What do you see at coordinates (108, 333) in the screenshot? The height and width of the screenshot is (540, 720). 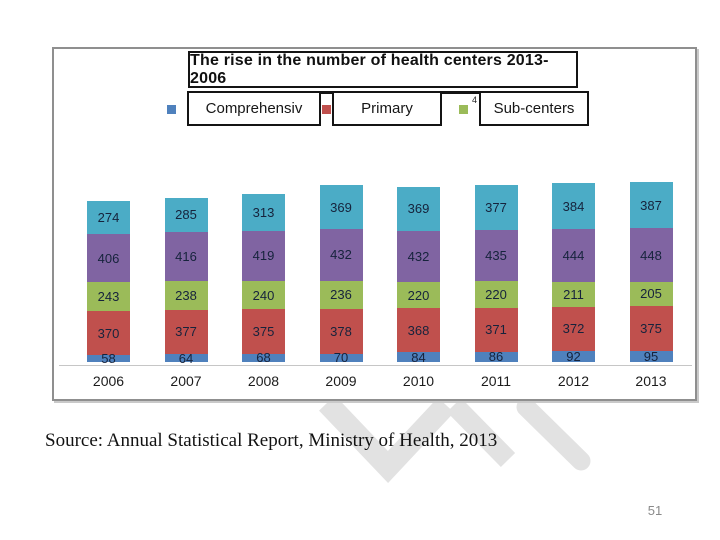 I see `bar-segment: 370` at bounding box center [108, 333].